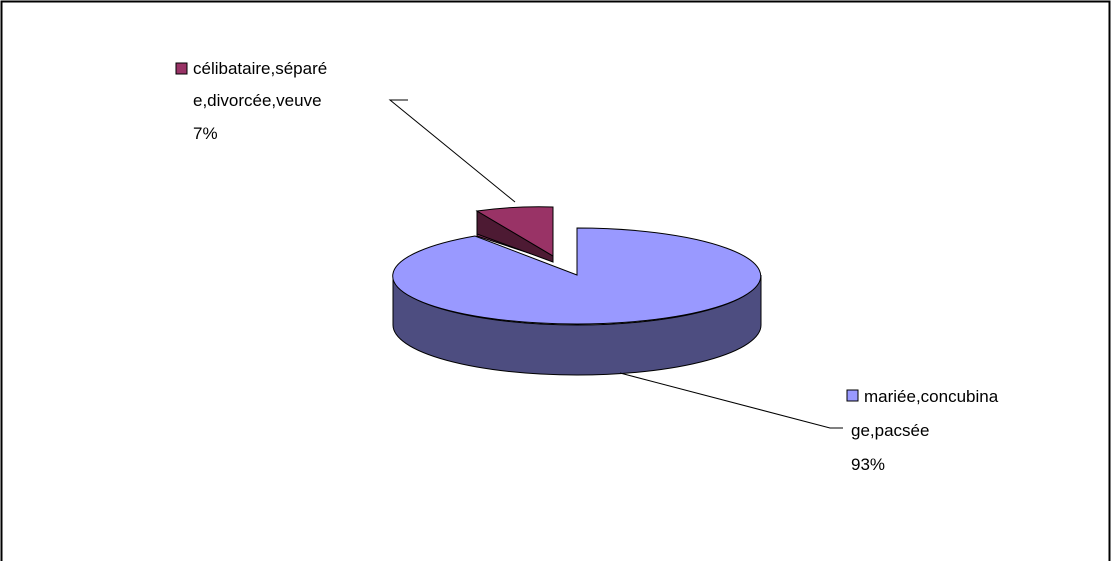  I want to click on label-single-percent: 7%, so click(205, 133).